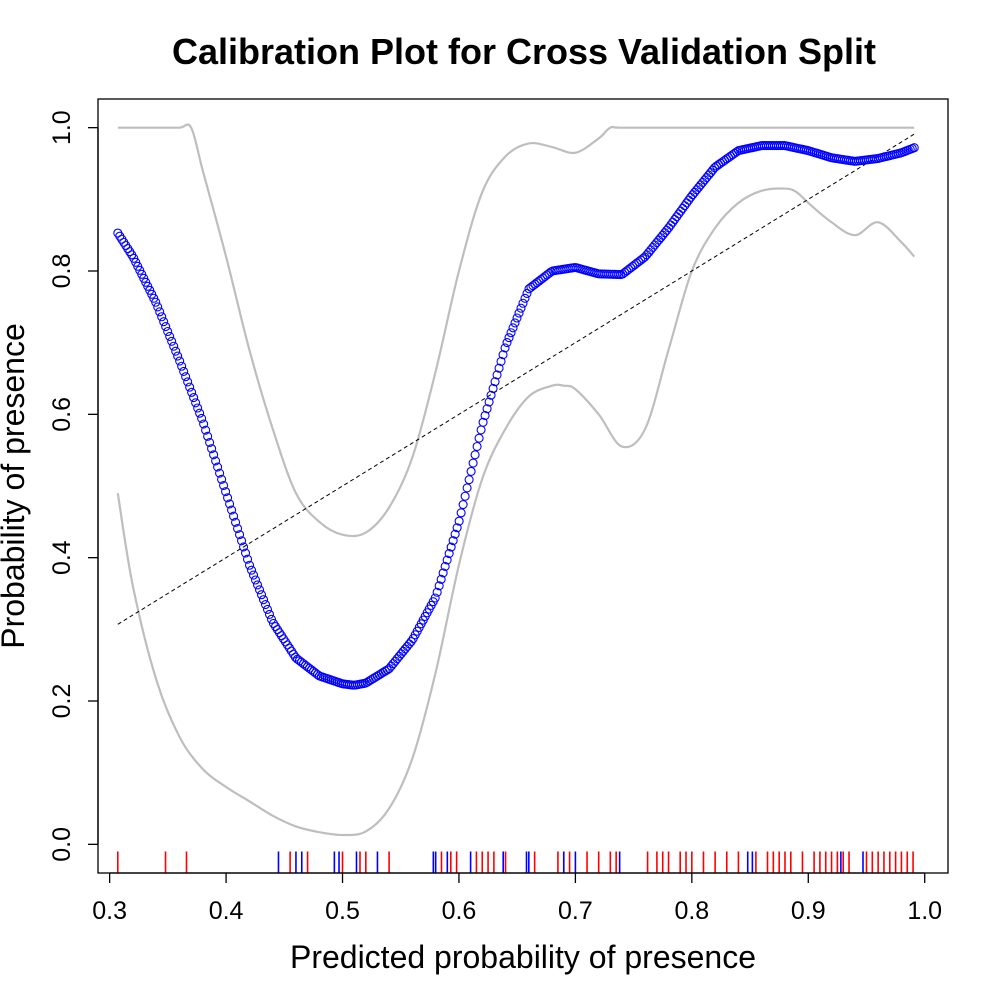 Image resolution: width=1000 pixels, height=1005 pixels. I want to click on x-tick-label: 0.3, so click(109, 911).